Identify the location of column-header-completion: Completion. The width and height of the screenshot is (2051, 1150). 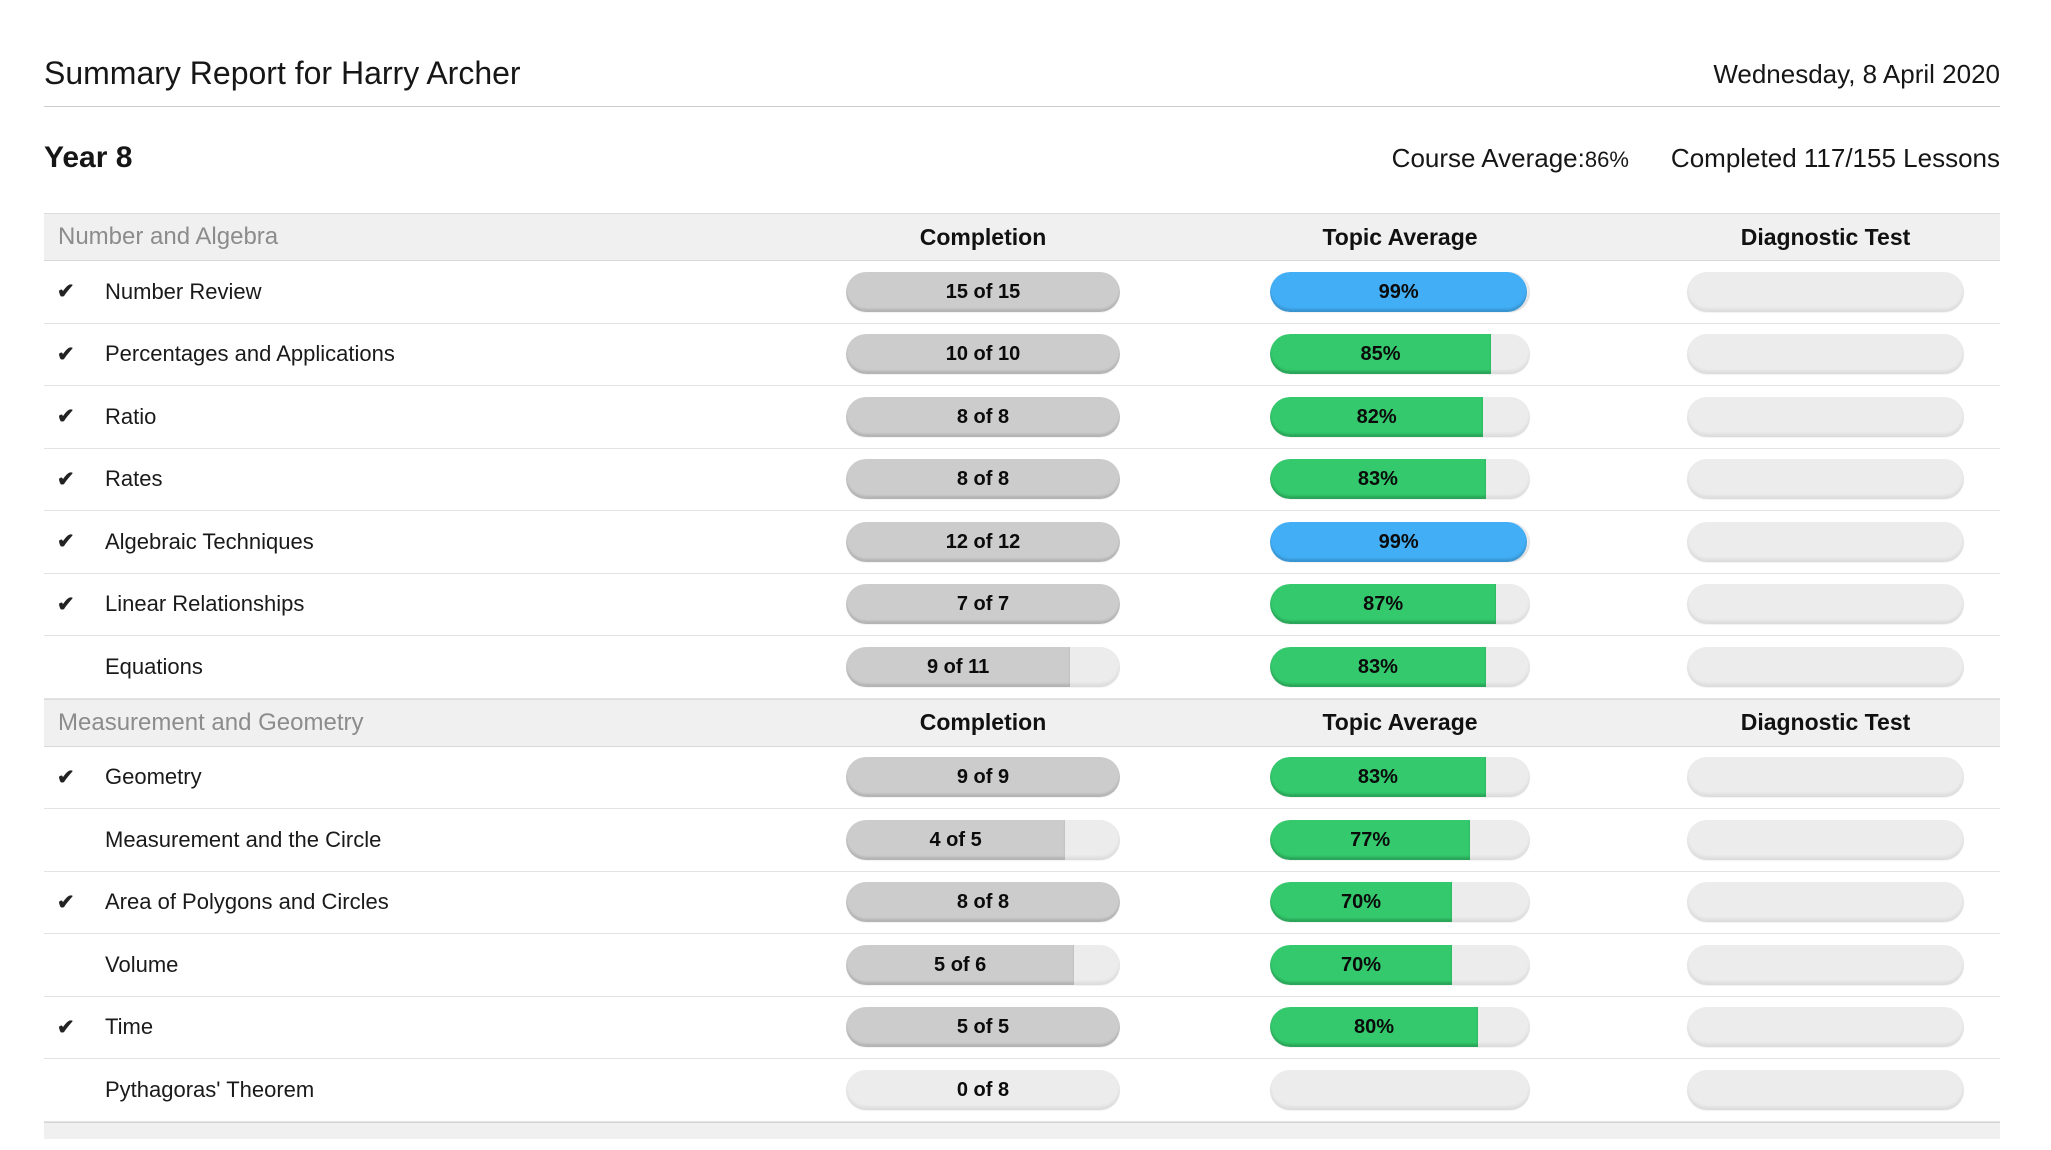
(983, 236).